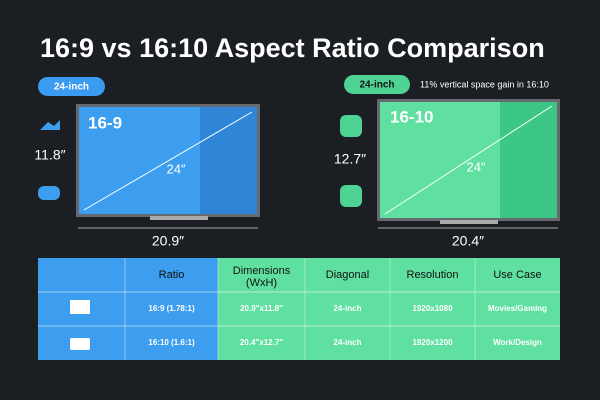 The height and width of the screenshot is (400, 600). I want to click on screen-label: 16-10, so click(411, 116).